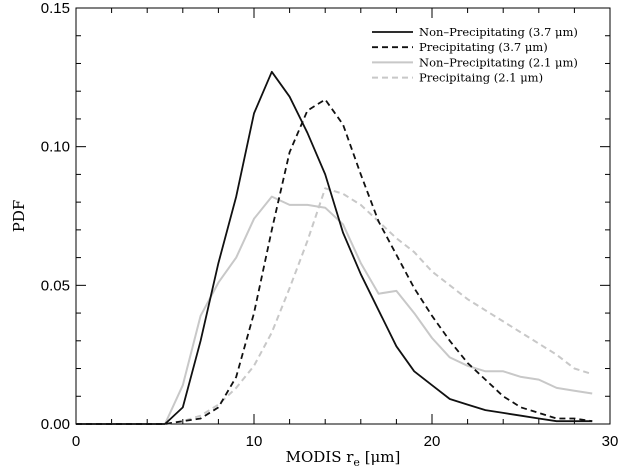 This screenshot has height=470, width=632. I want to click on x-tick-label: 10, so click(254, 441).